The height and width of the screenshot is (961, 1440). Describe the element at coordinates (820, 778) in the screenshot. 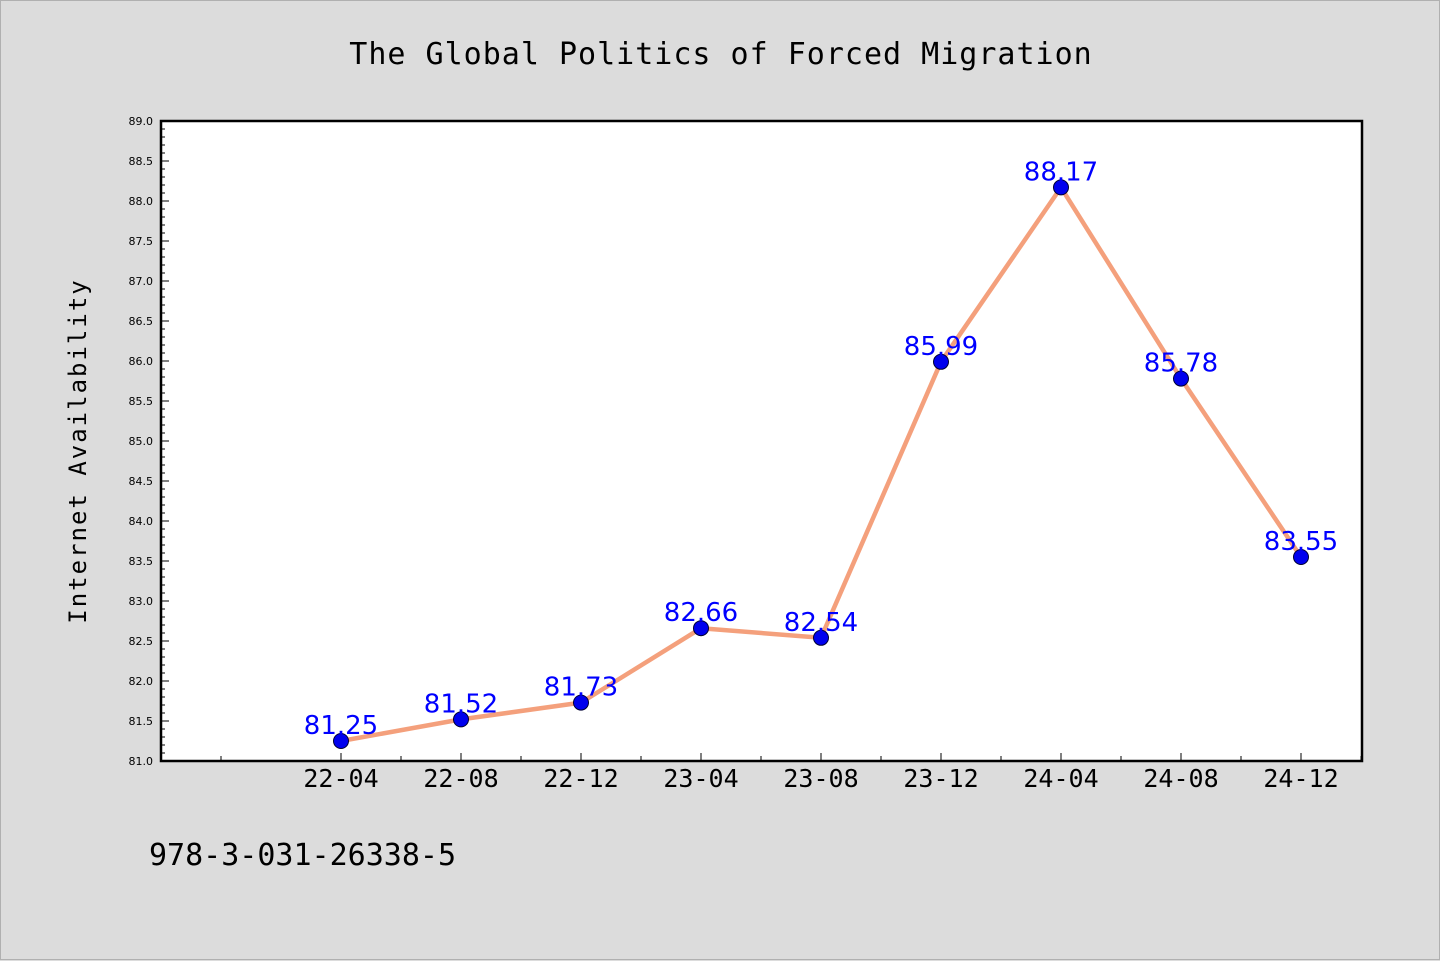

I see `x-tick-label: 23-08` at that location.